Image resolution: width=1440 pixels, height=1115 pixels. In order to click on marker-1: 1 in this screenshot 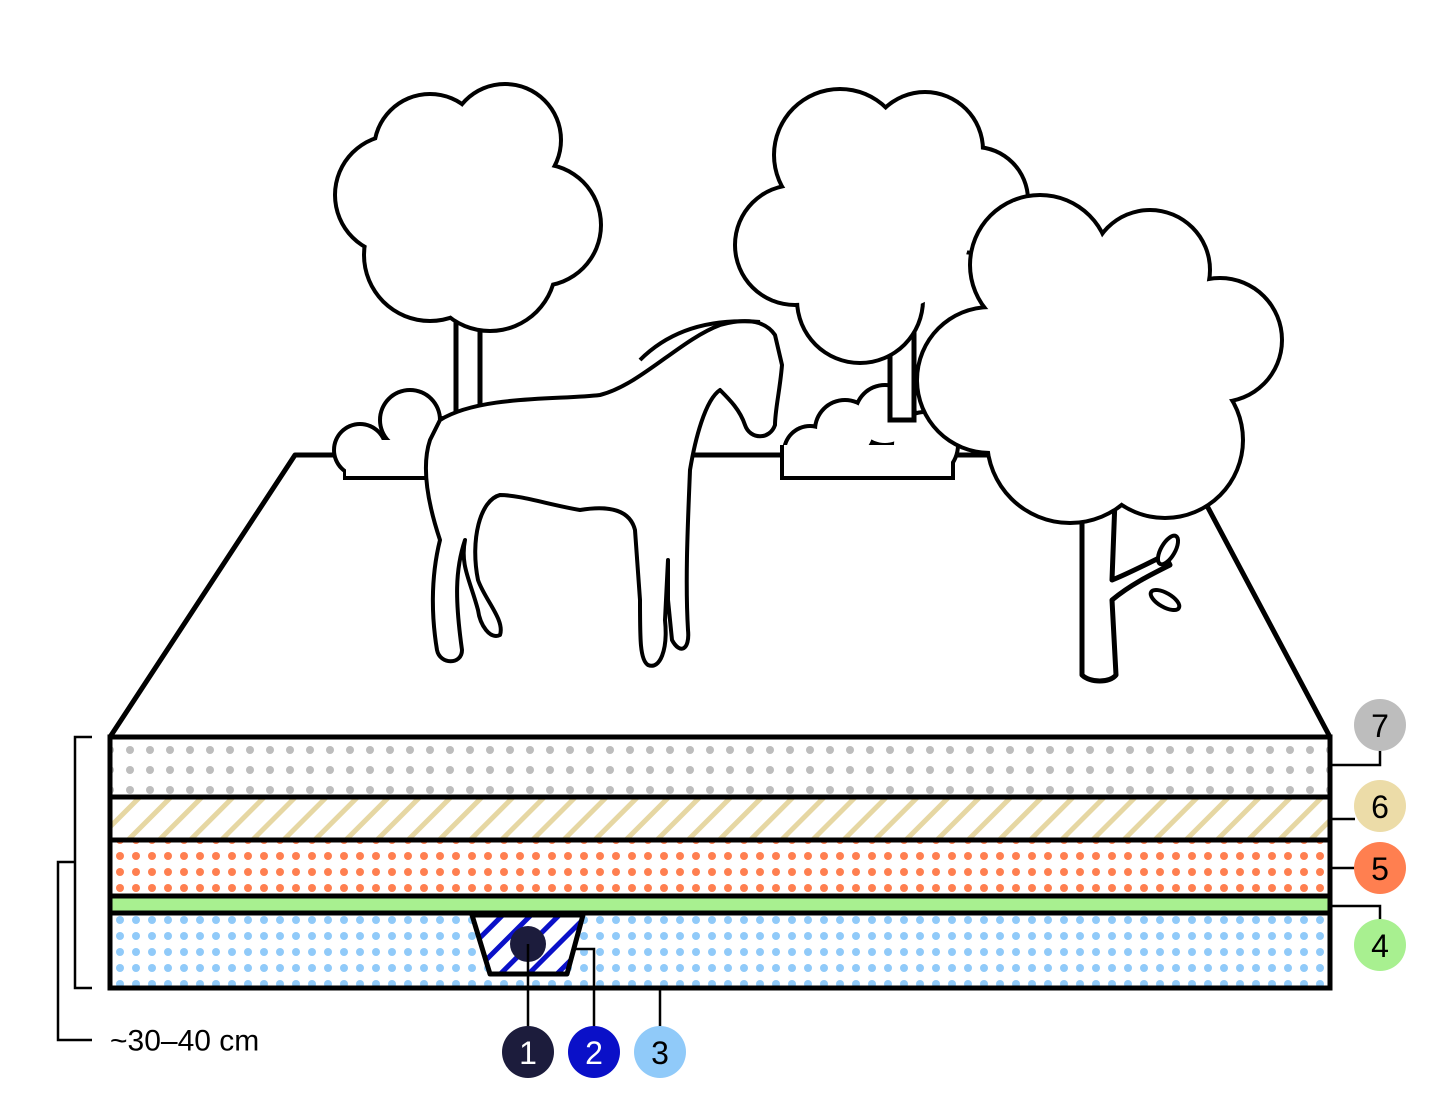, I will do `click(528, 1052)`.